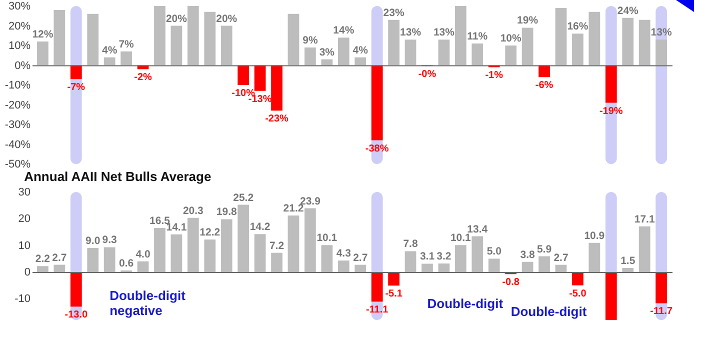 The image size is (720, 340). I want to click on data-label: 19%, so click(528, 20).